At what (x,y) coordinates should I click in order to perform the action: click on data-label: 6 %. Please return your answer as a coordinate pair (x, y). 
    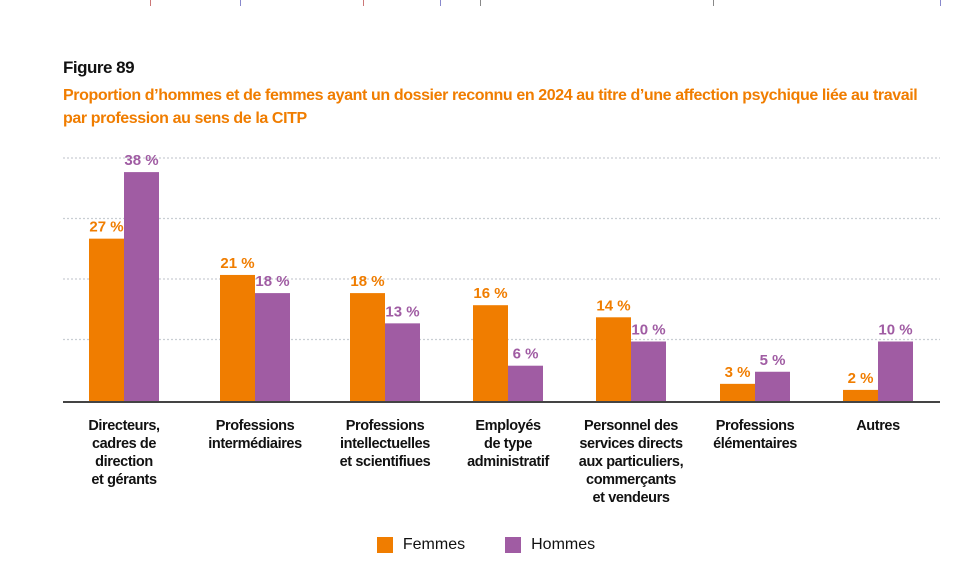
    Looking at the image, I should click on (526, 354).